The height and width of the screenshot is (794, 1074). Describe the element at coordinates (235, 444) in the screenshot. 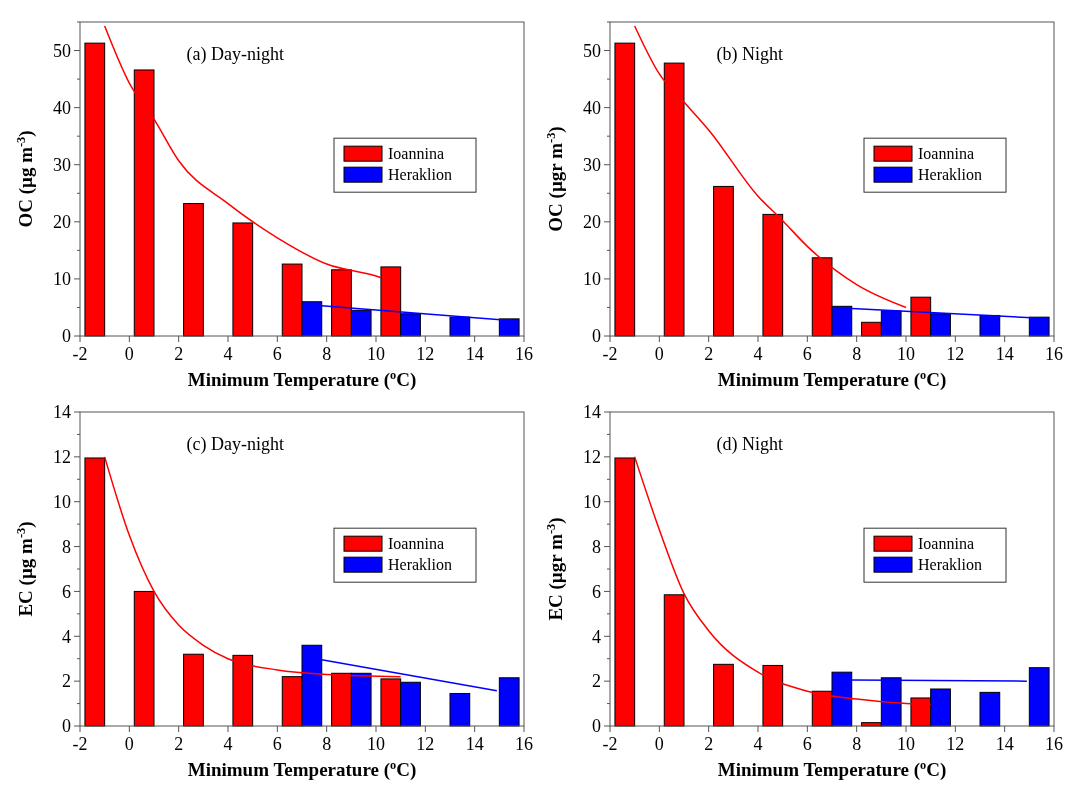

I see `text: (c) Day-night` at that location.